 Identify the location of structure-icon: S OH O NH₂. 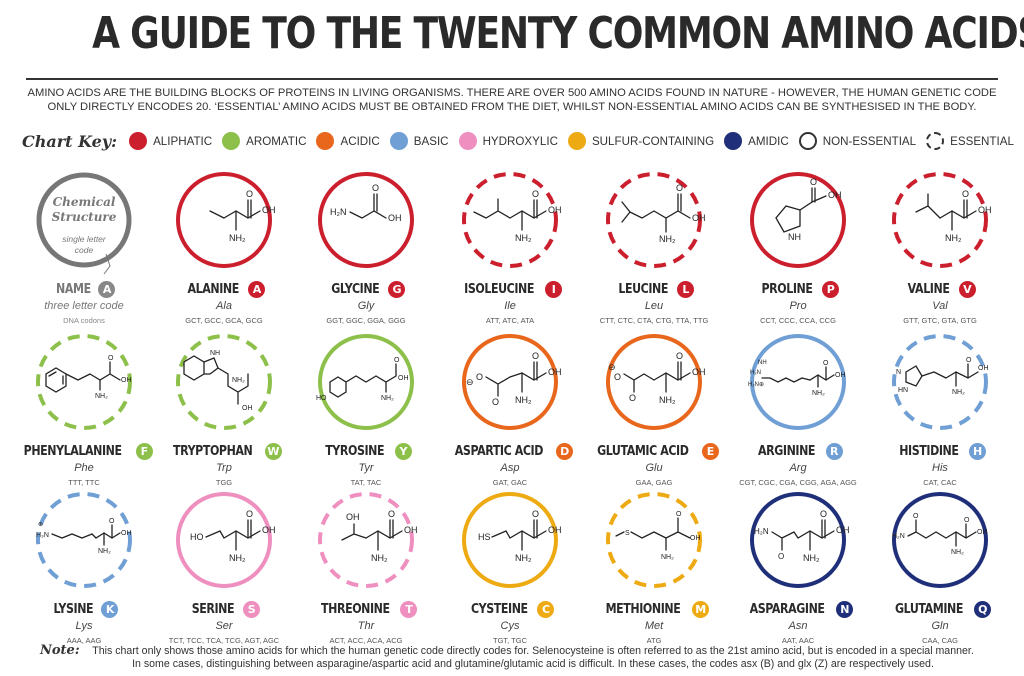
(654, 540).